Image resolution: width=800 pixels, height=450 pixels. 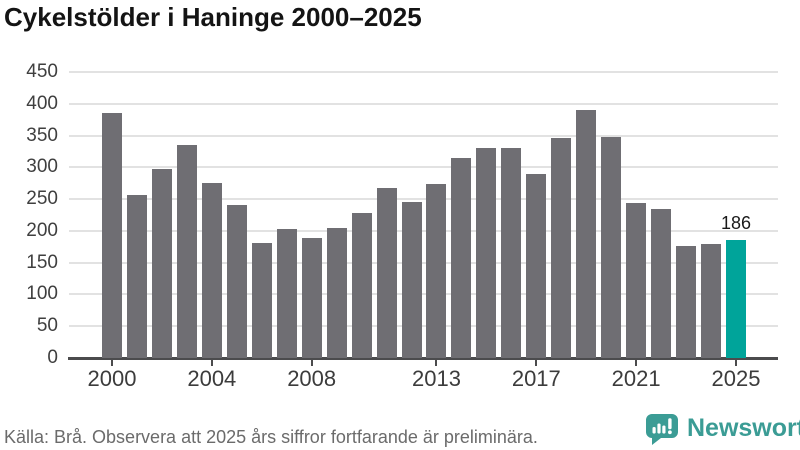 What do you see at coordinates (536, 378) in the screenshot?
I see `x-tick-label: 2017` at bounding box center [536, 378].